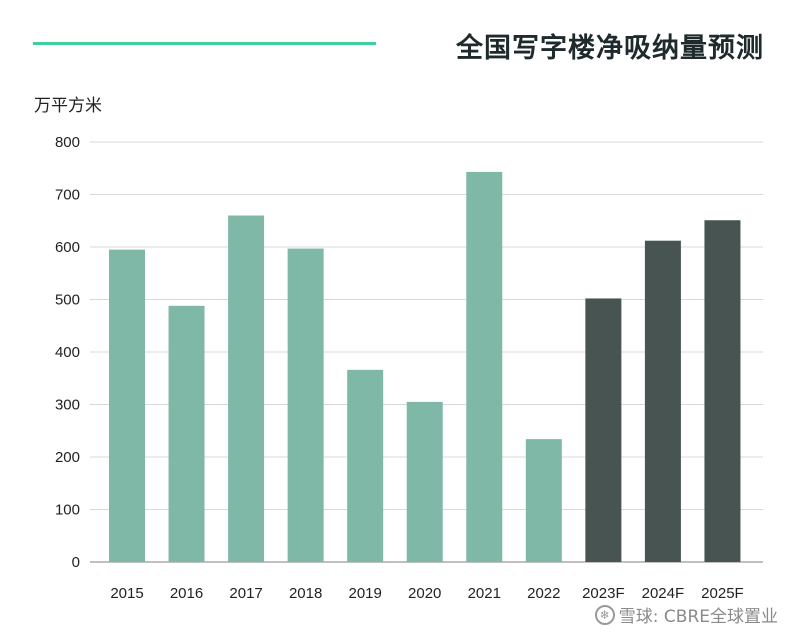 This screenshot has width=800, height=639. I want to click on watermark: ❄ 雪球: CBRE全球置业, so click(686, 614).